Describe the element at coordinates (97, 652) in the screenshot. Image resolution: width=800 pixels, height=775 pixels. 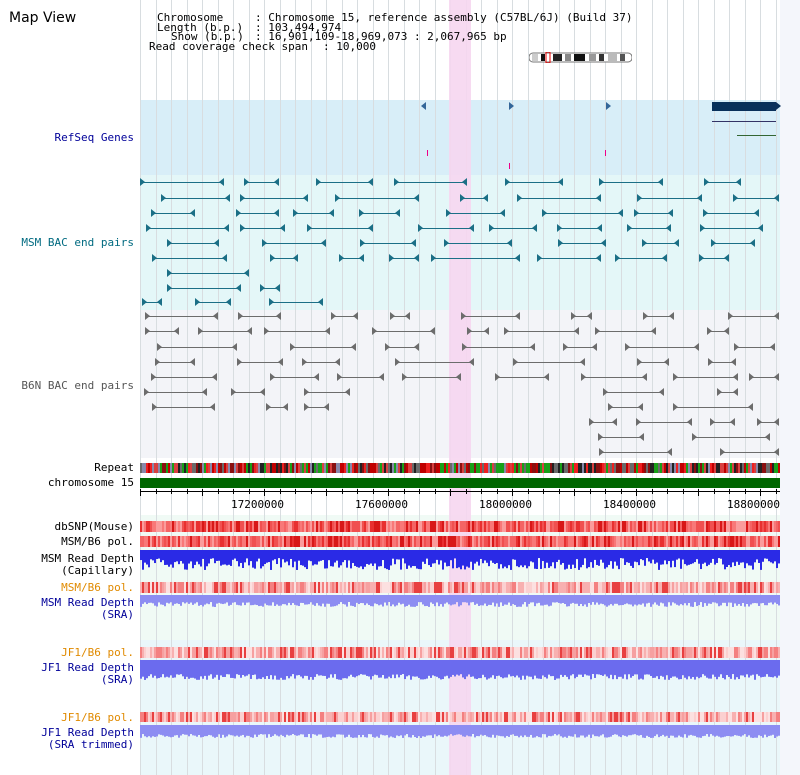
I see `jf1-b6-pol-label: JF1/B6 pol.` at that location.